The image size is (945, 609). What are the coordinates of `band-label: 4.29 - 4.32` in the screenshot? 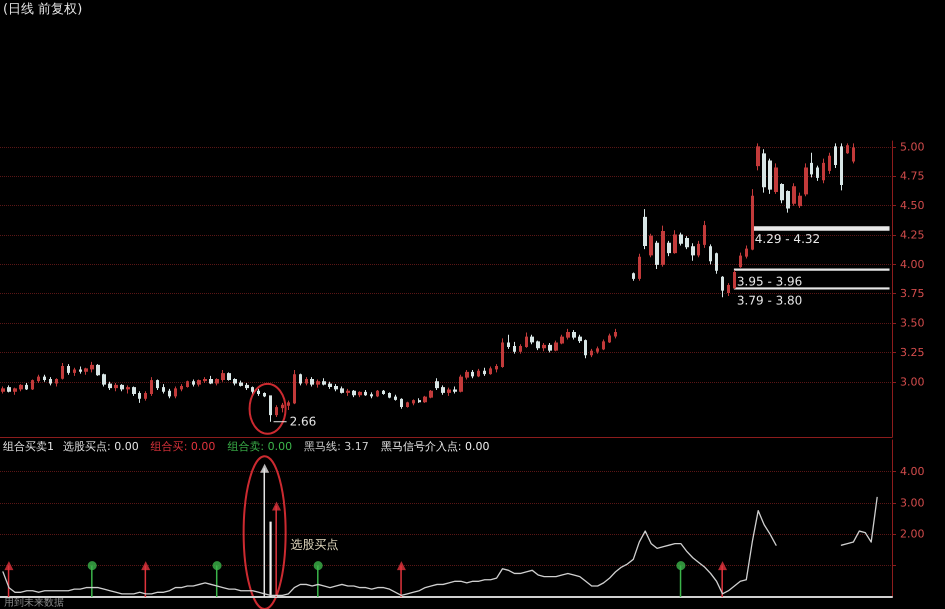 It's located at (787, 239).